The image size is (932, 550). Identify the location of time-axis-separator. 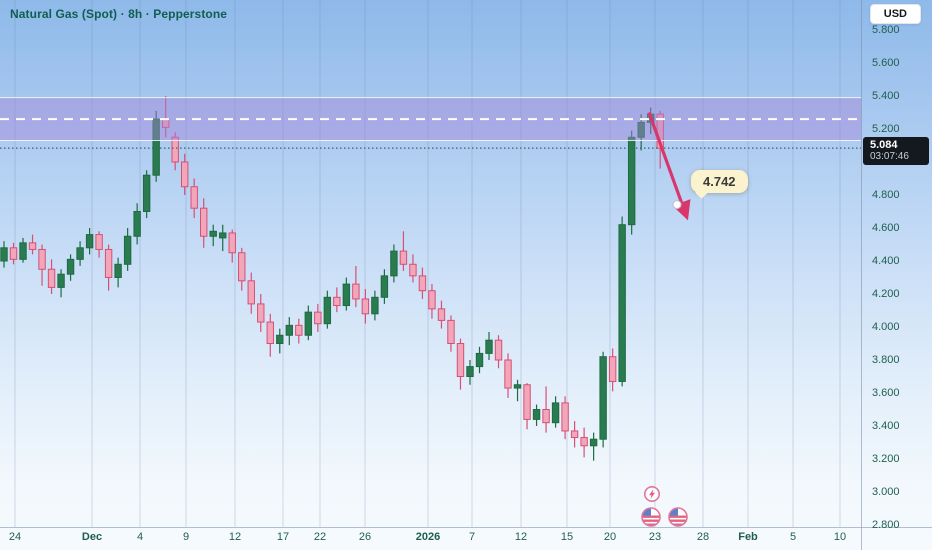
(466, 527).